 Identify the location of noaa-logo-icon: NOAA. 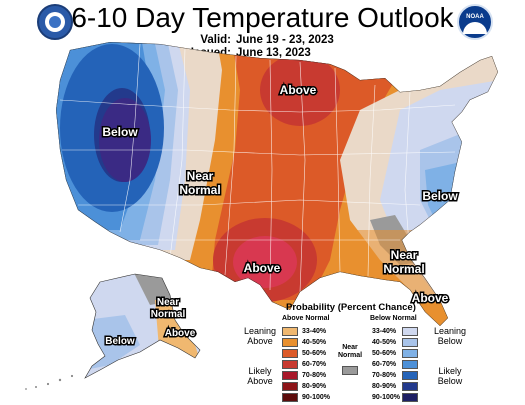
(475, 22).